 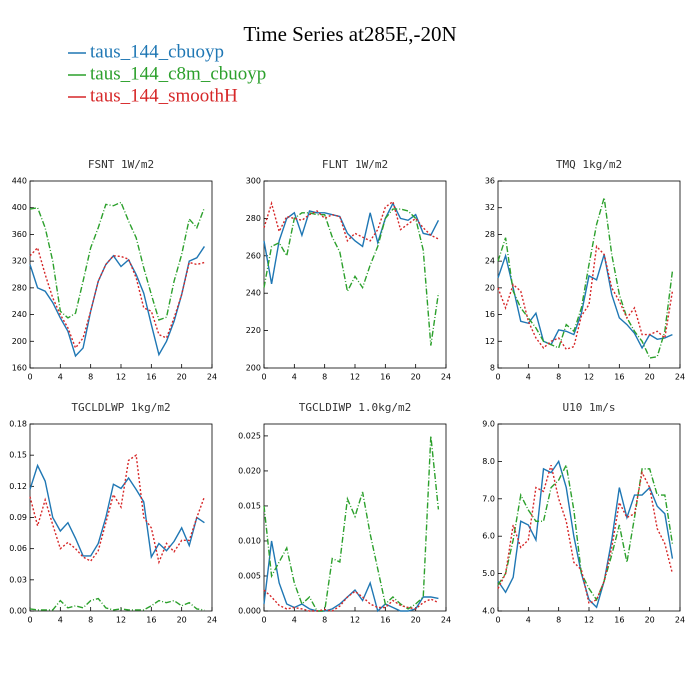 I want to click on y-tick-label: 9.0, so click(x=488, y=424).